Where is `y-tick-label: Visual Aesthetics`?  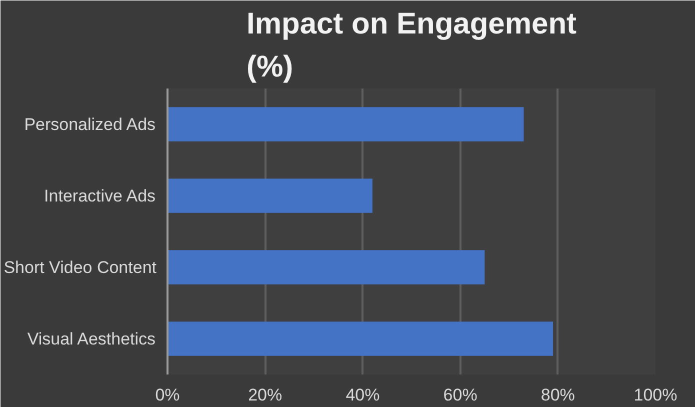 y-tick-label: Visual Aesthetics is located at coordinates (91, 338).